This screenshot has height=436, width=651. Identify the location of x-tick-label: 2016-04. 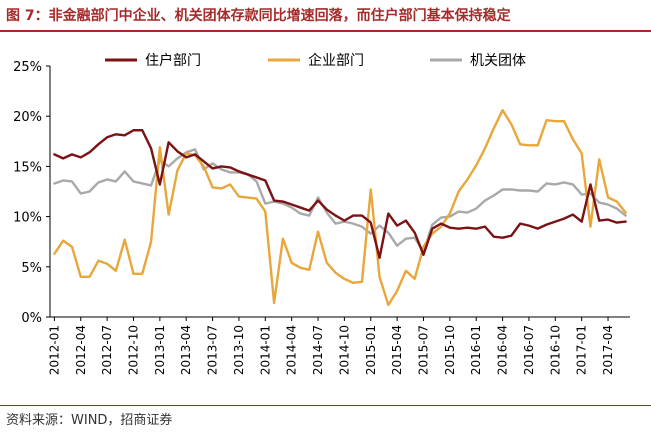
(503, 350).